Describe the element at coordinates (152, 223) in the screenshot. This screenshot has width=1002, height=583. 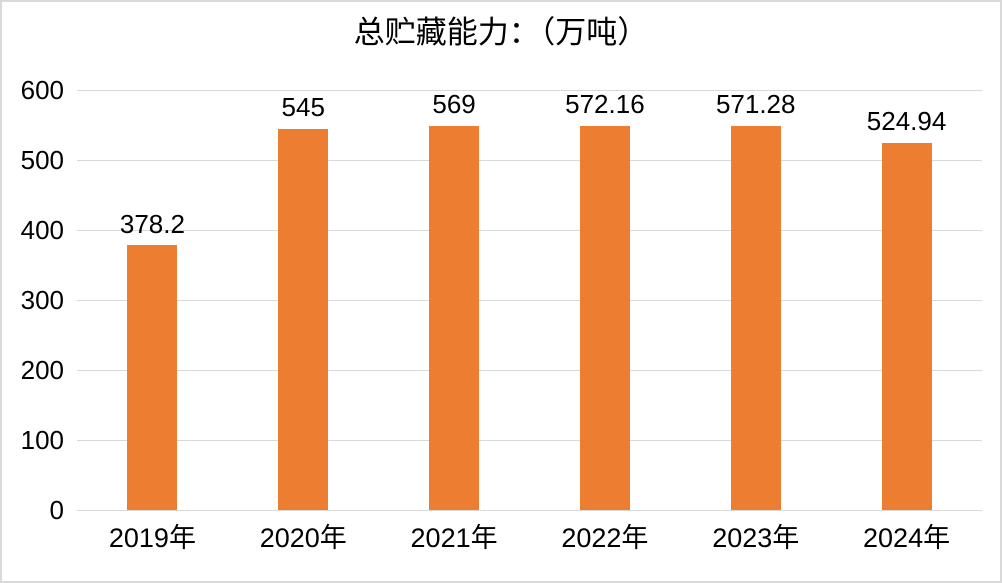
I see `bar-value-label: 378.2` at that location.